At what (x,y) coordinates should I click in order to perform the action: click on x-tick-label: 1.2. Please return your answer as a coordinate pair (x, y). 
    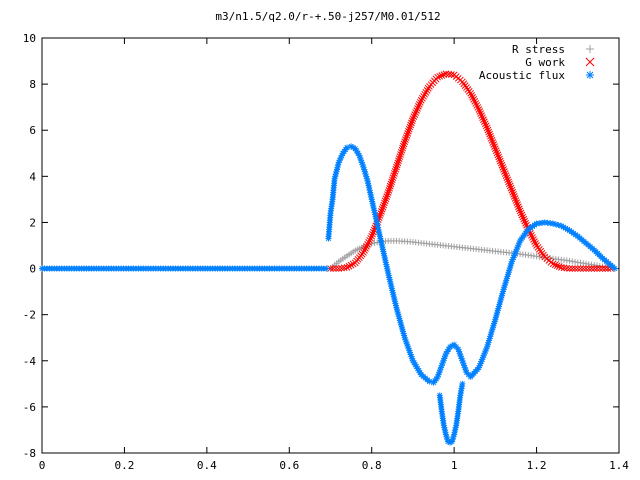
    Looking at the image, I should click on (537, 465).